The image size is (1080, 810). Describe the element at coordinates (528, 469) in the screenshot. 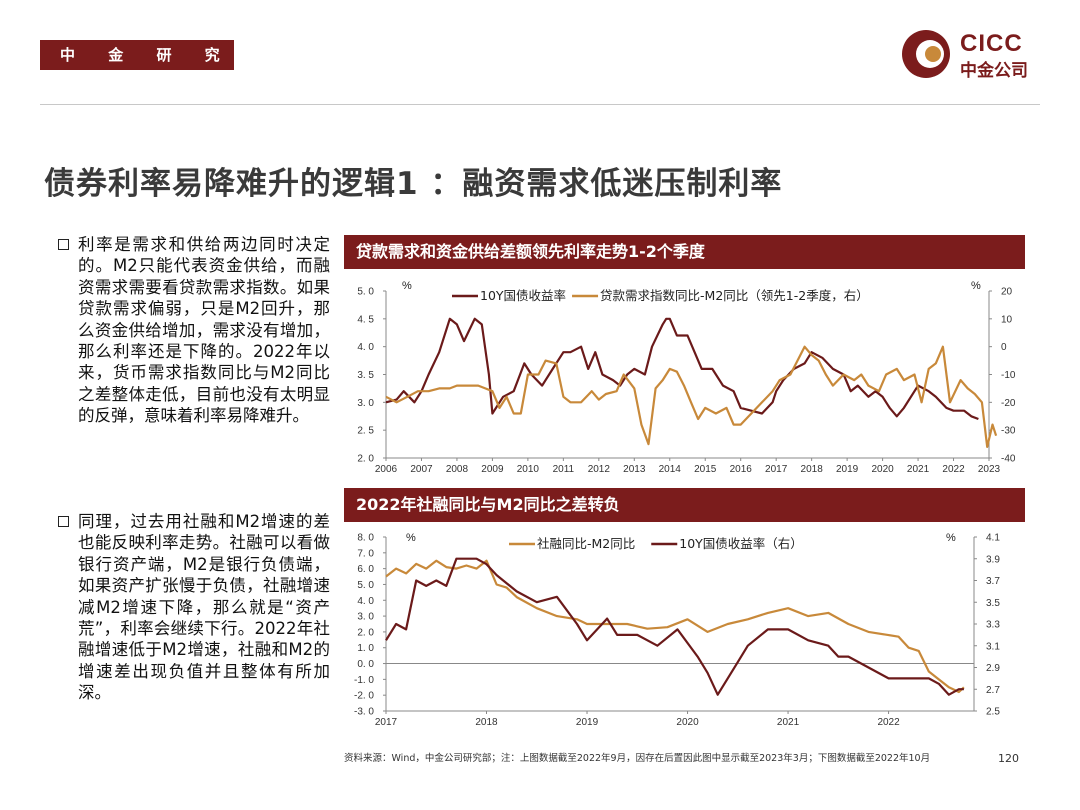

I see `x-tick-label: 2010` at that location.